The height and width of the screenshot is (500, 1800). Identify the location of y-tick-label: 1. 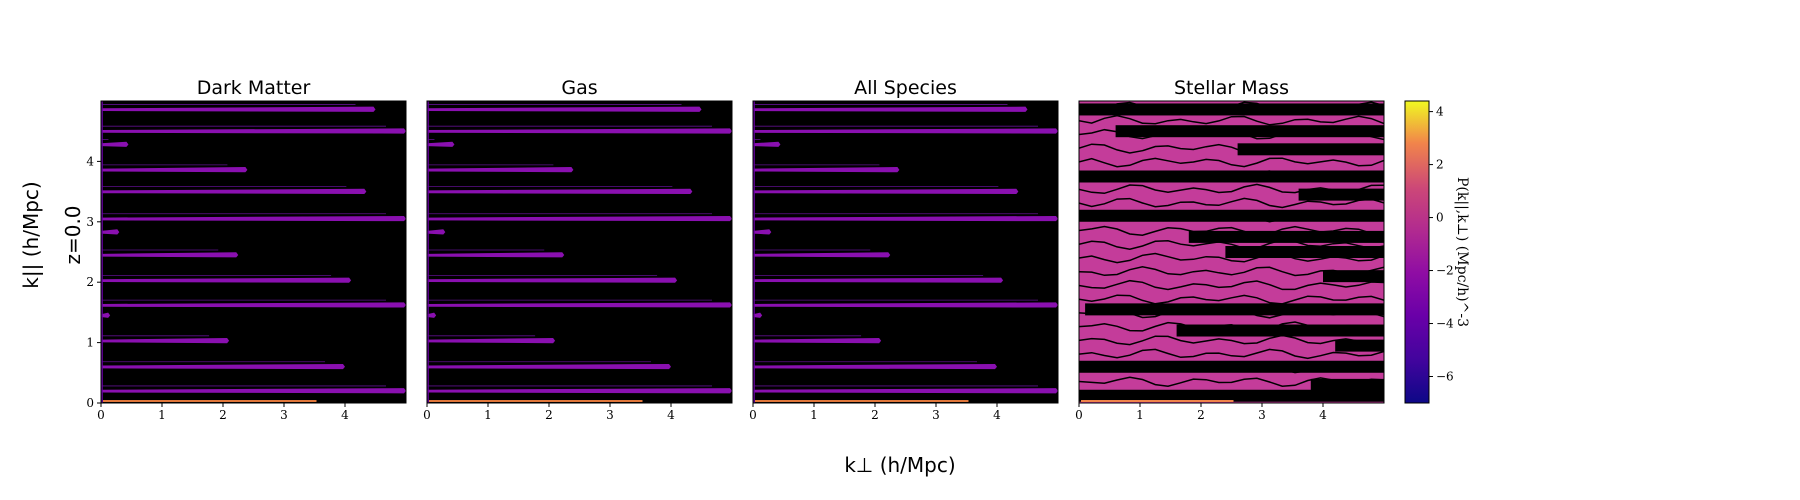
(90, 343).